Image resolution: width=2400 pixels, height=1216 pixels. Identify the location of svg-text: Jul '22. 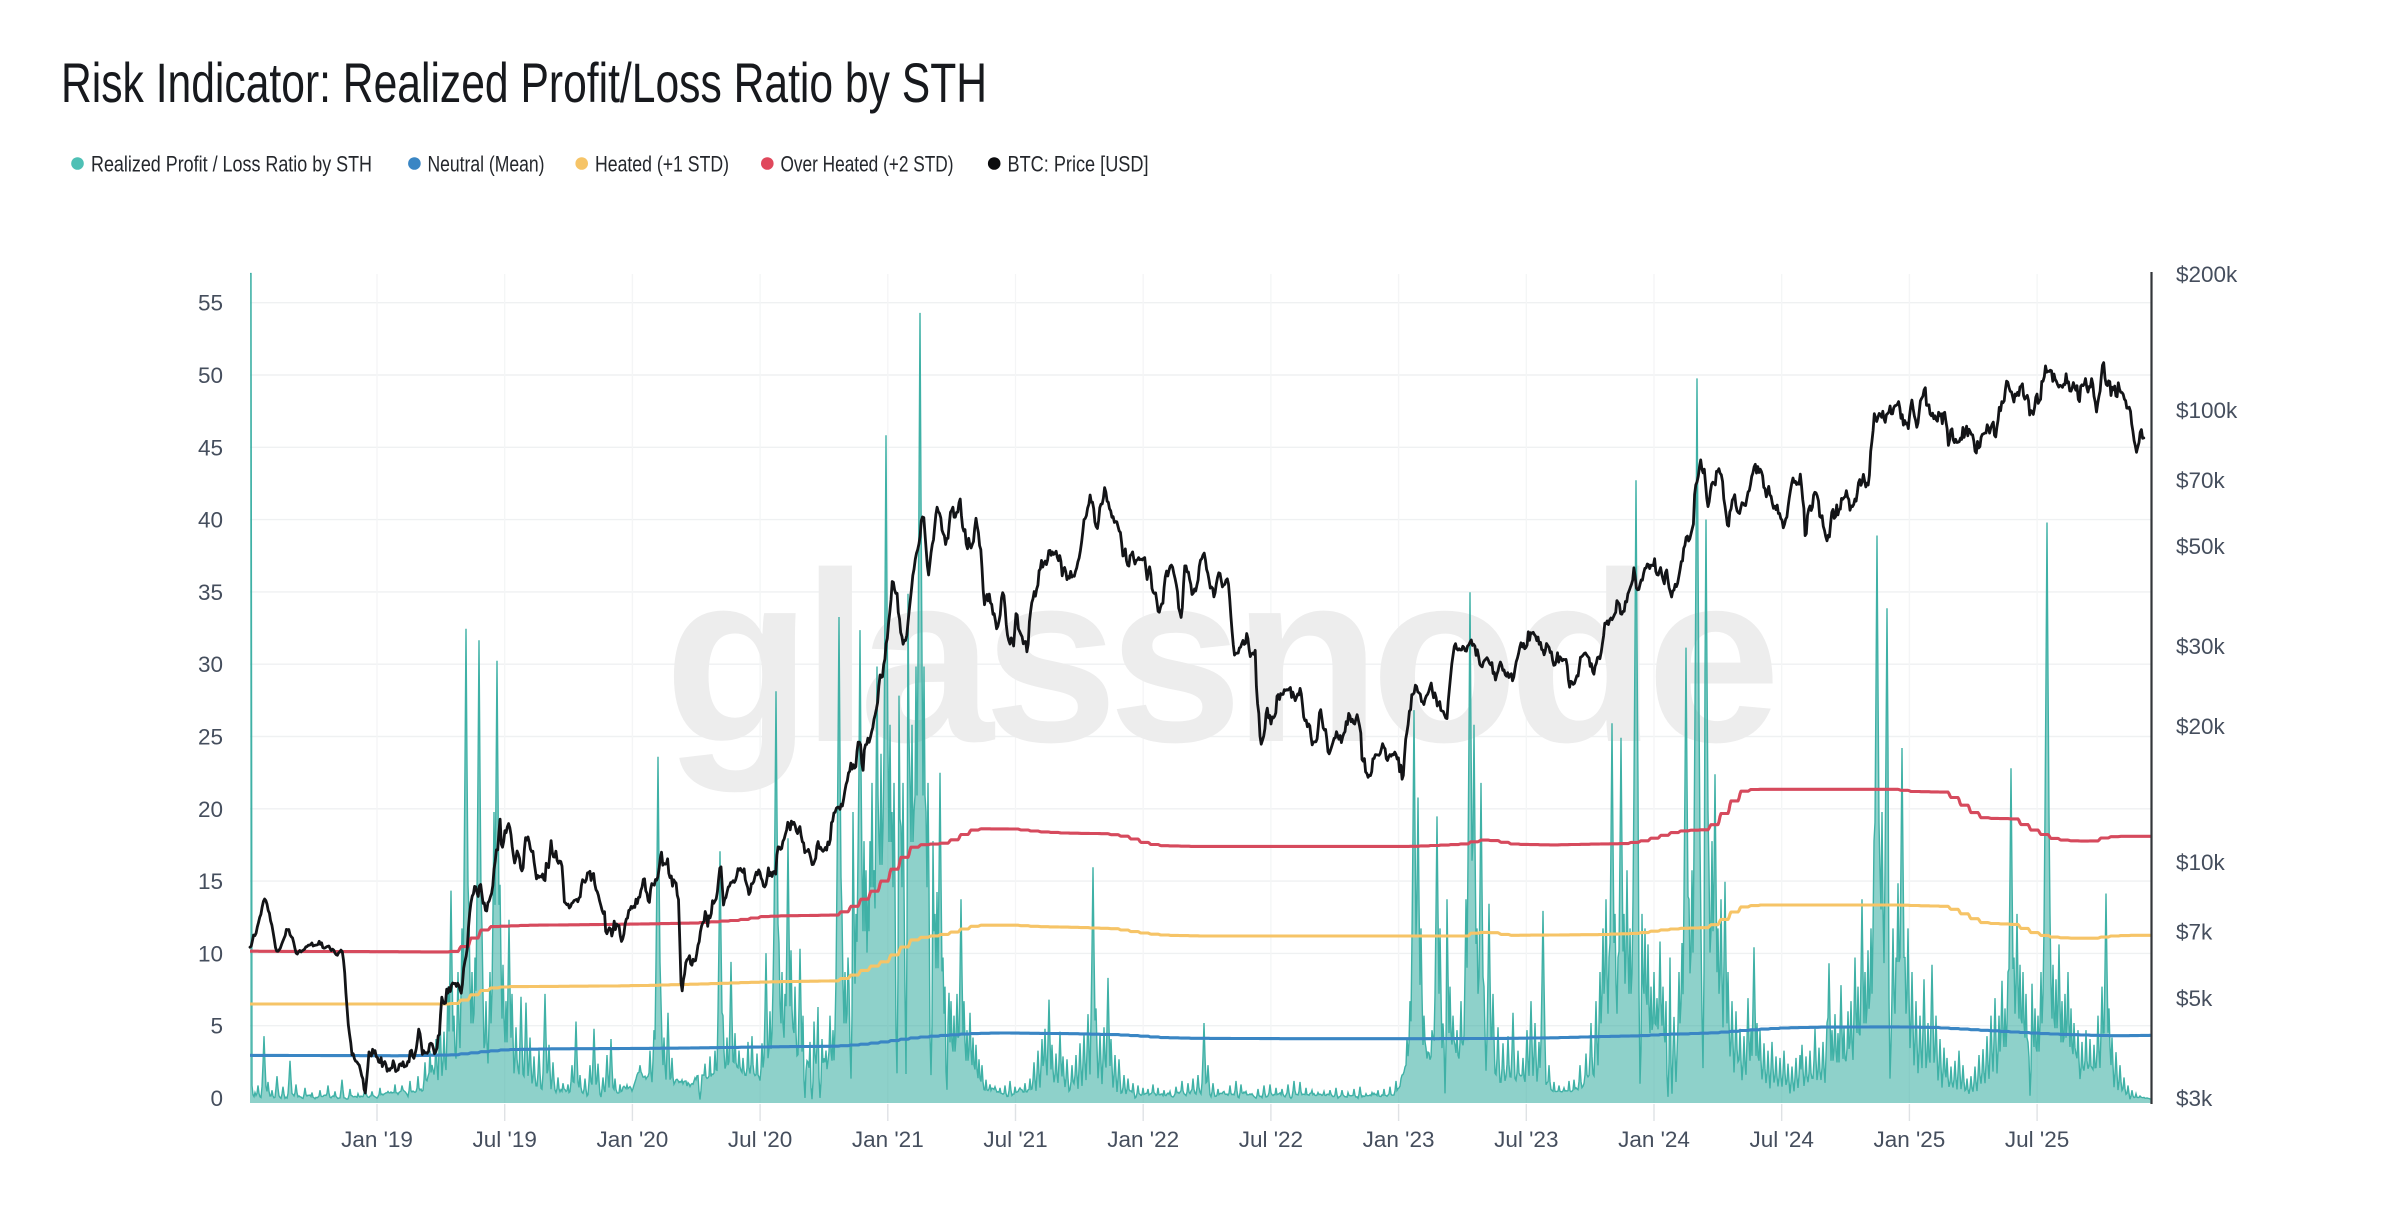
(1271, 1139).